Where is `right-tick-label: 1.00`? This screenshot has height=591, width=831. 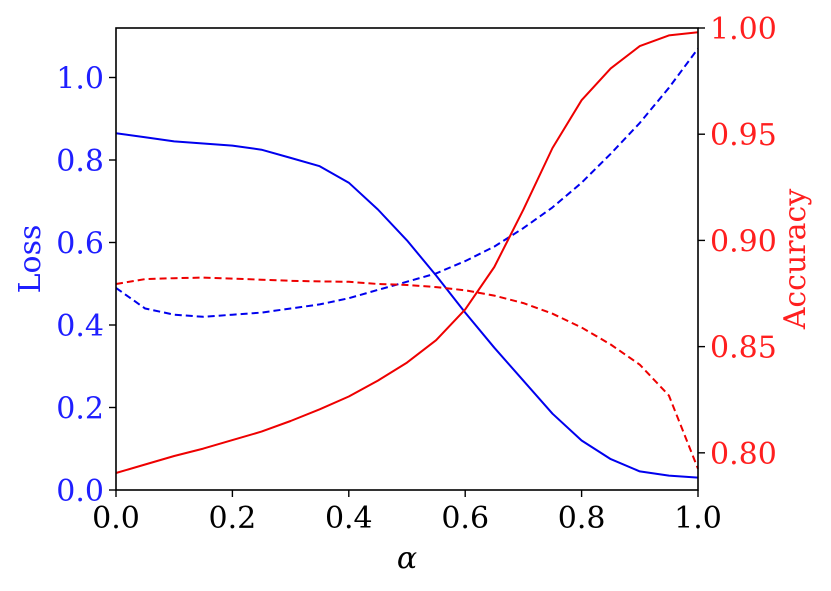
right-tick-label: 1.00 is located at coordinates (743, 29).